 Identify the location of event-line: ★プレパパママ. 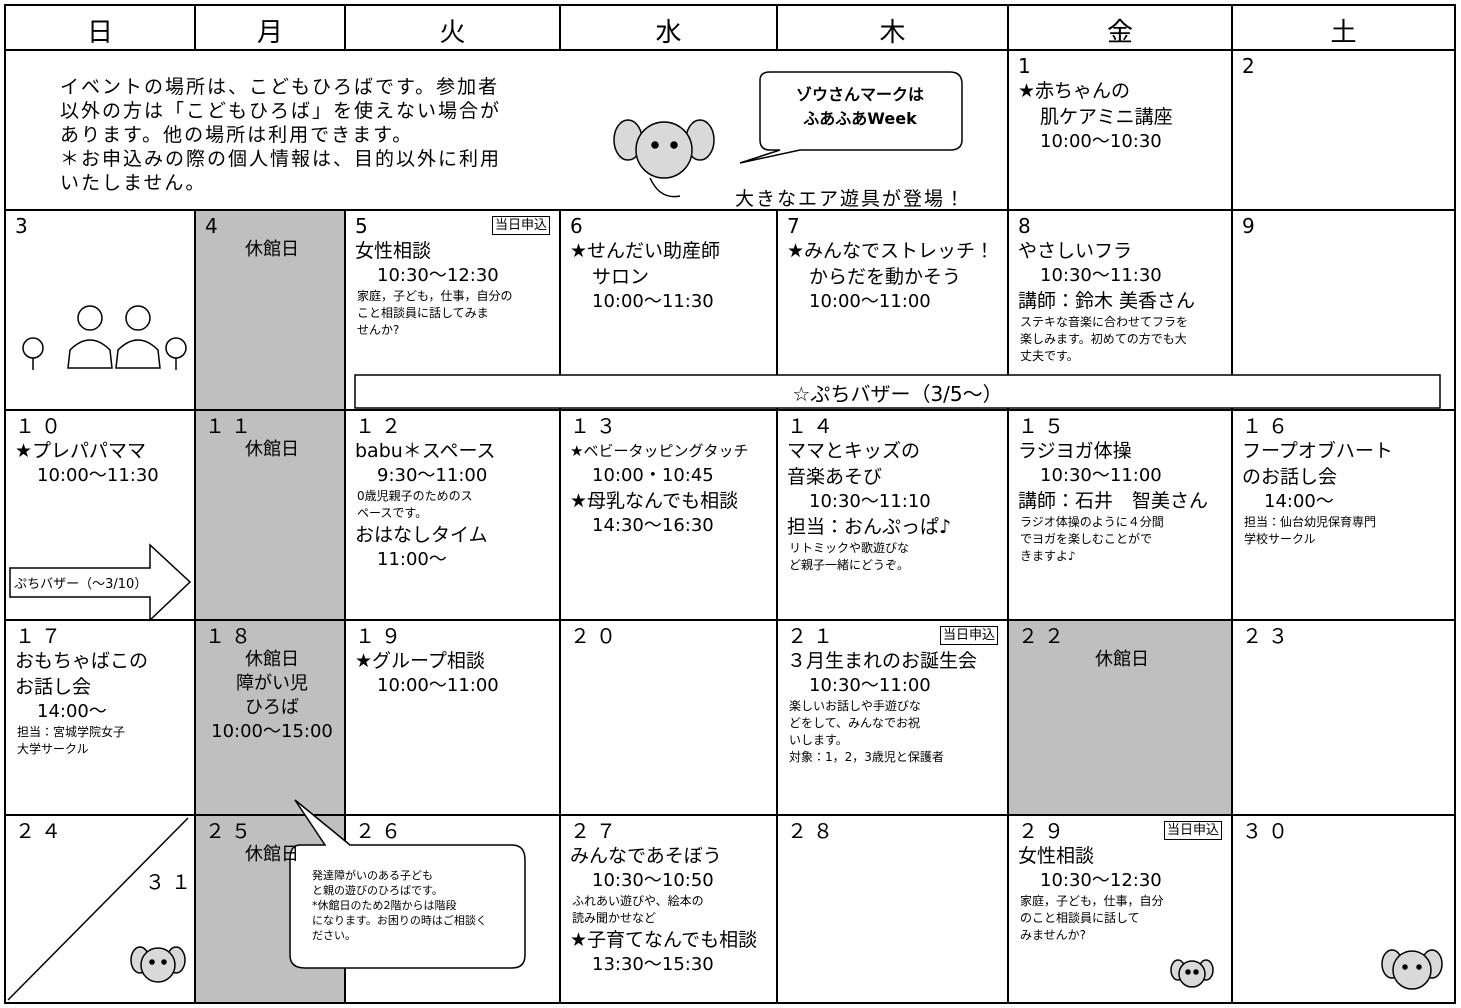
(81, 451).